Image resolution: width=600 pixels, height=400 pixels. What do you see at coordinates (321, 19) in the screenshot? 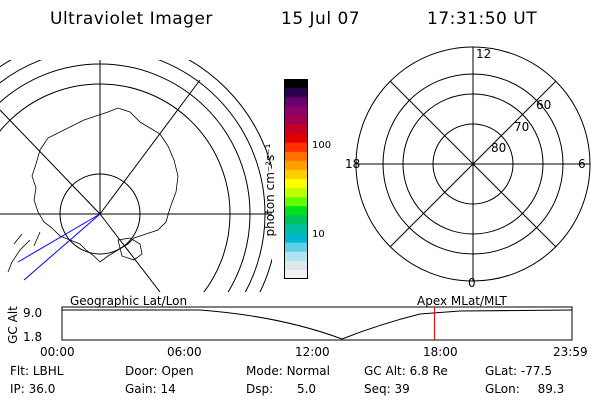
I see `date-label: 15 Jul 07` at bounding box center [321, 19].